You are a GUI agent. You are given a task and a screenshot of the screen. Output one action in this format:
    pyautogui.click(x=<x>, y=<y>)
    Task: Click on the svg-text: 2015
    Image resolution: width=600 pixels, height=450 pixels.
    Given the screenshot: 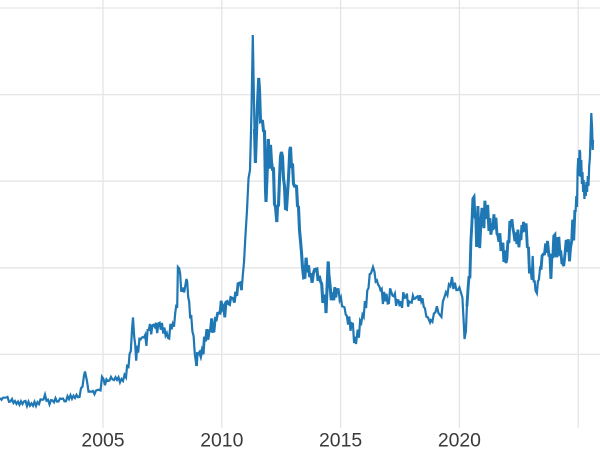 What is the action you would take?
    pyautogui.click(x=340, y=440)
    